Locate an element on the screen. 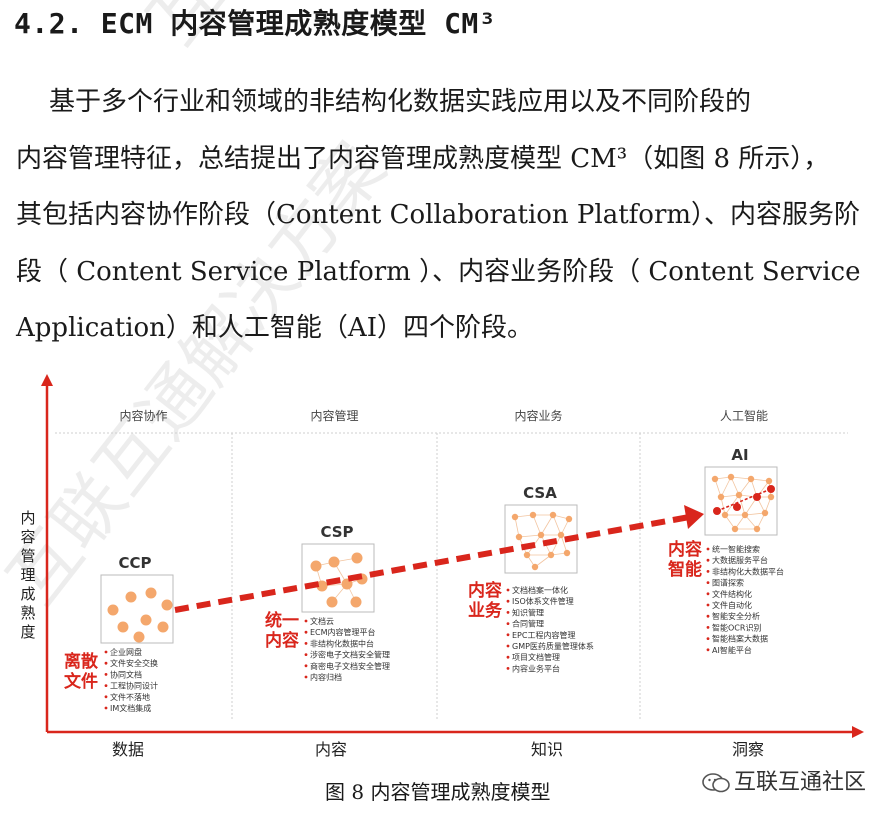 This screenshot has height=814, width=895. stage-item: ECM内容管理平台 is located at coordinates (343, 632).